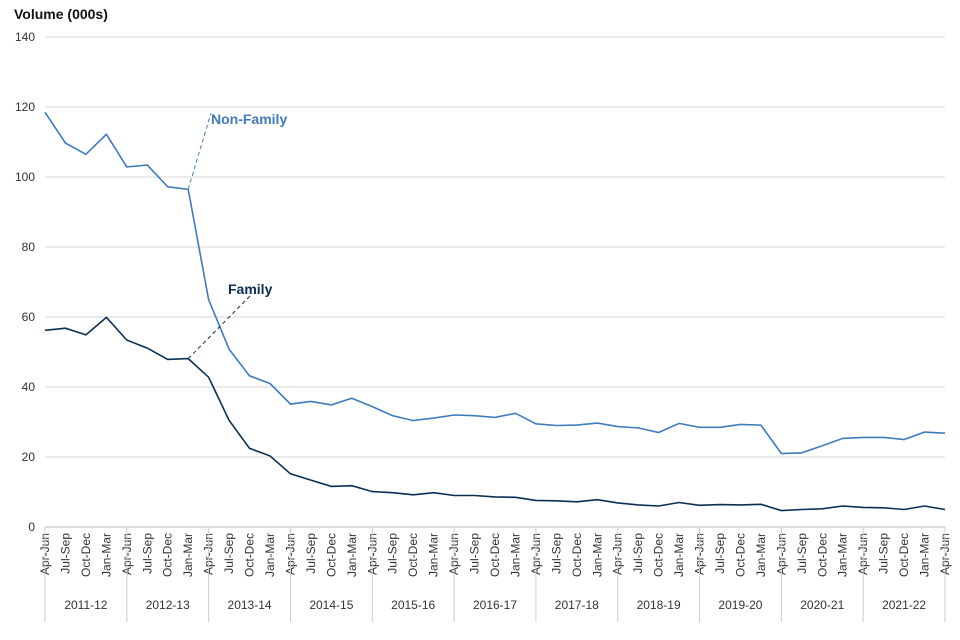 This screenshot has width=960, height=640. Describe the element at coordinates (199, 151) in the screenshot. I see `non-family-leader-line` at that location.